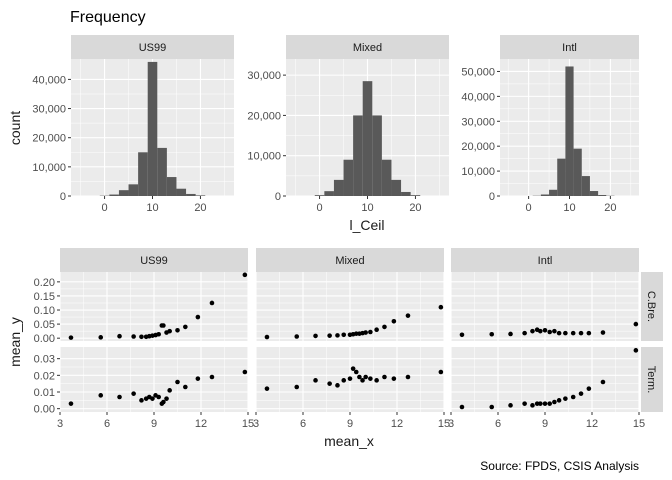  I want to click on y-tick-label: 0.02, so click(44, 376).